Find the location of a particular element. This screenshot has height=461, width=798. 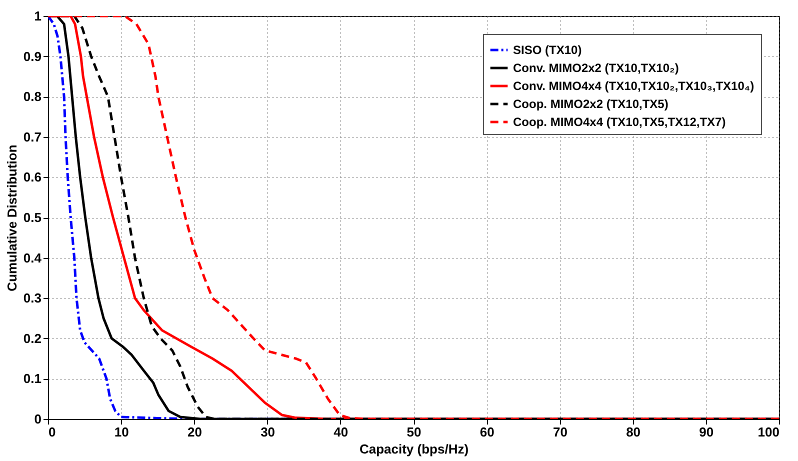

legend-label: Conv. MIMO2x2 (TX10,TX10₂) is located at coordinates (596, 68).